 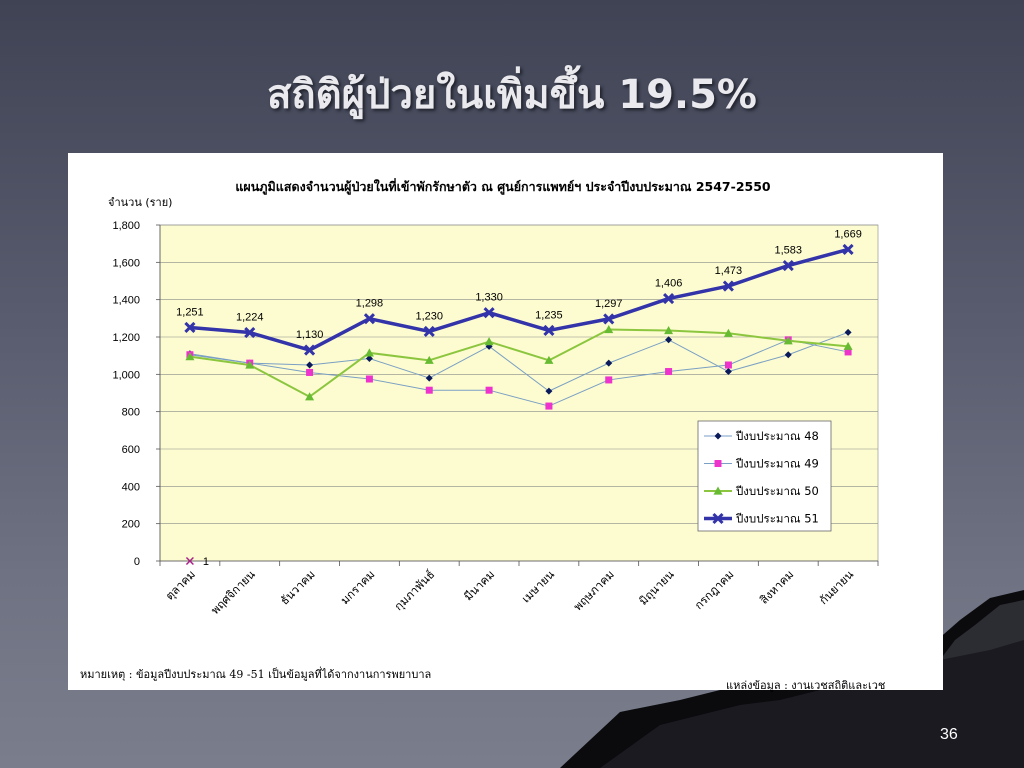 What do you see at coordinates (777, 491) in the screenshot?
I see `legend-label: ปีงบประมาณ 50` at bounding box center [777, 491].